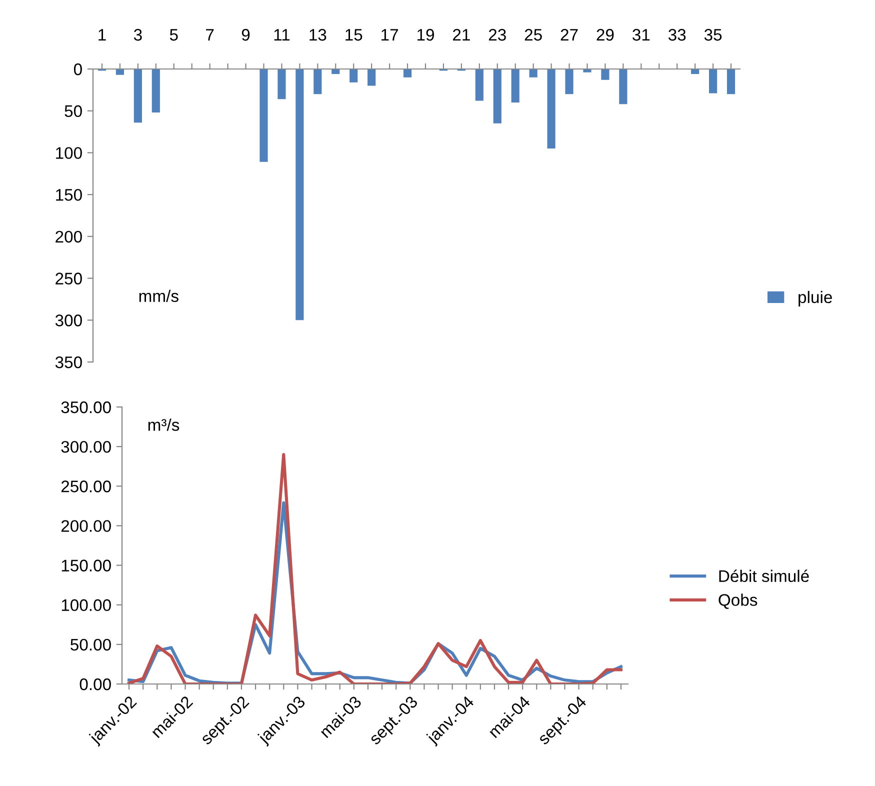 This screenshot has width=875, height=786. What do you see at coordinates (354, 35) in the screenshot?
I see `x-tick-label: 15` at bounding box center [354, 35].